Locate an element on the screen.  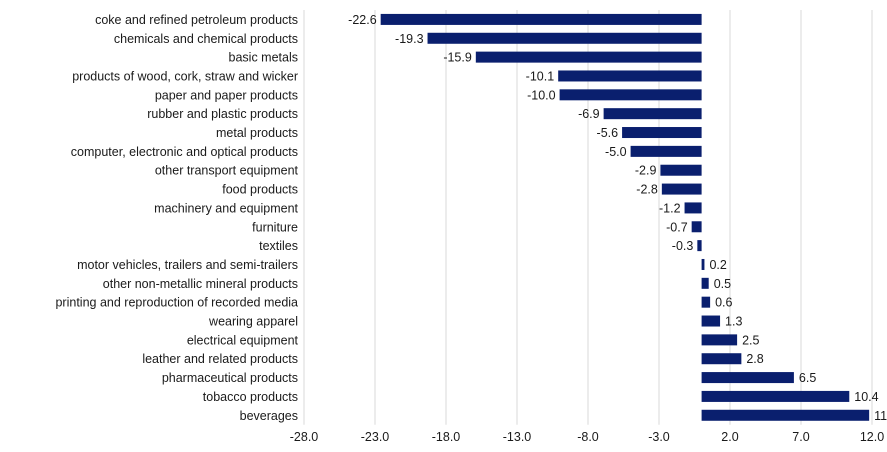
x-tick-label: 12.0 is located at coordinates (872, 437).